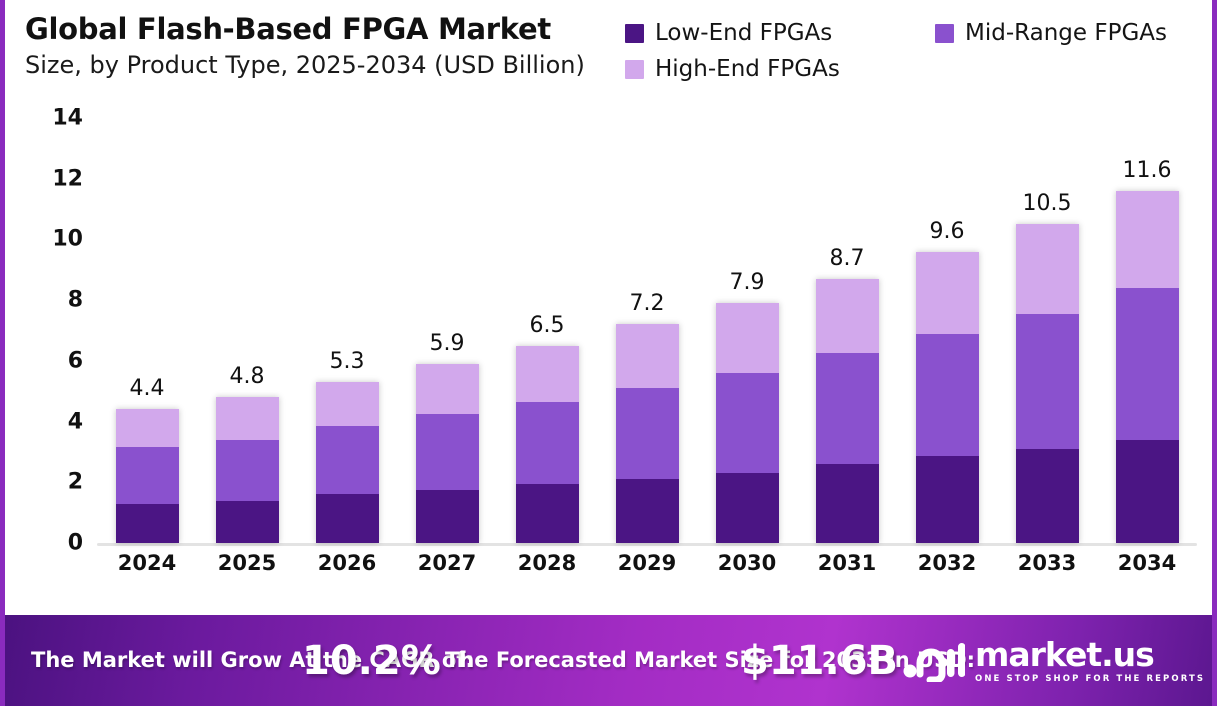  I want to click on x-axis-label: 2033, so click(1047, 563).